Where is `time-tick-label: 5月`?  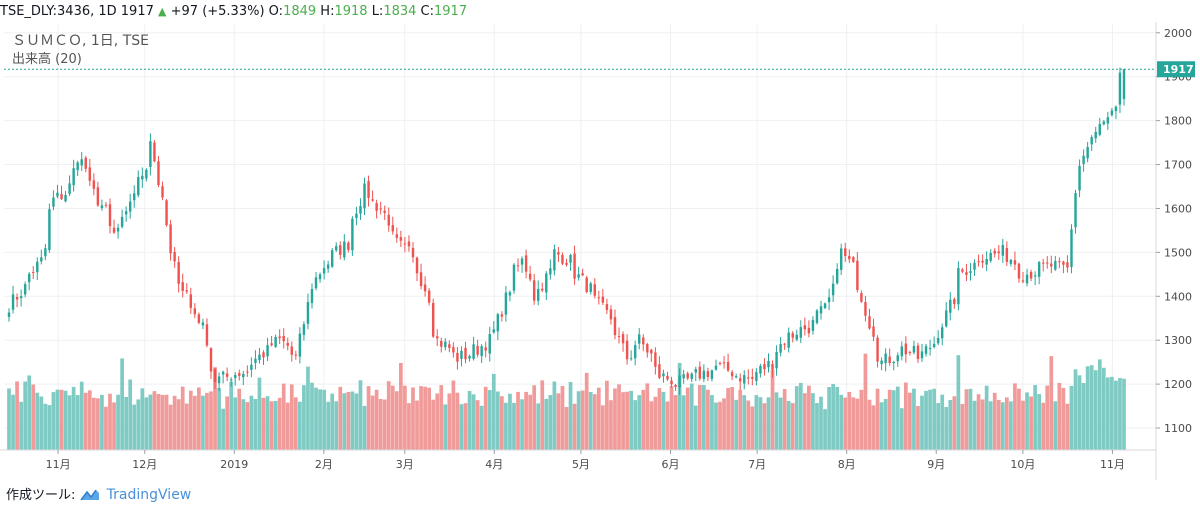 time-tick-label: 5月 is located at coordinates (581, 464).